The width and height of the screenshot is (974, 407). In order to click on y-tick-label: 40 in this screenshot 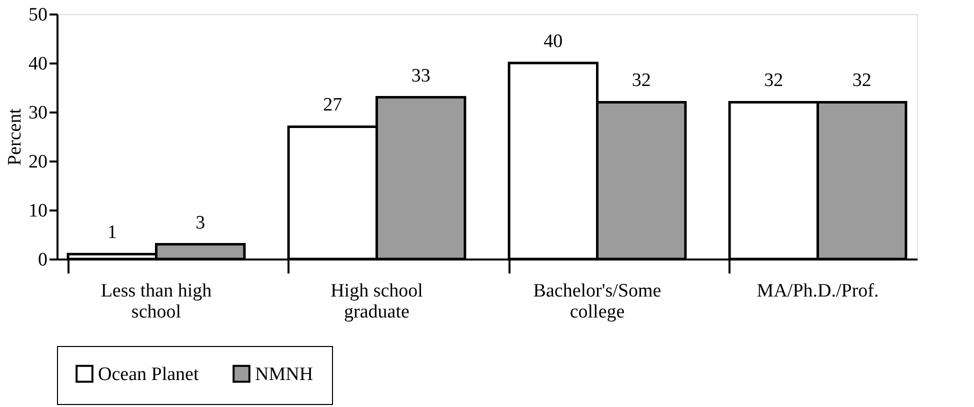, I will do `click(38, 64)`.